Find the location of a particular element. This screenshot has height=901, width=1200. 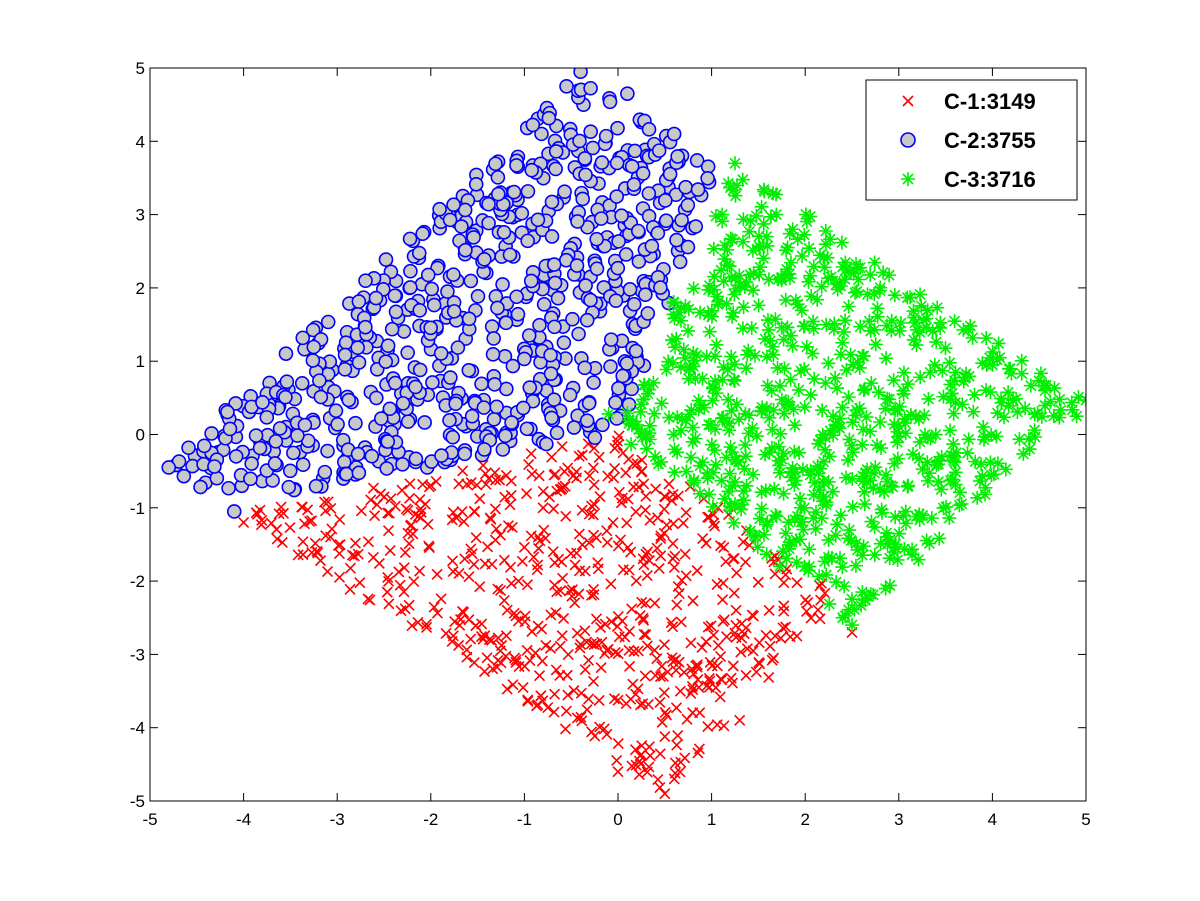

y-tick-label: -2 is located at coordinates (137, 581).